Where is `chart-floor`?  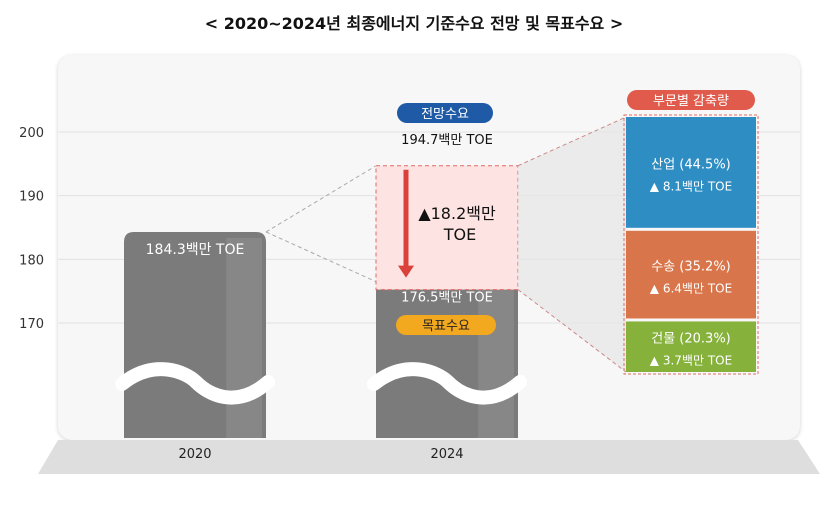
chart-floor is located at coordinates (429, 457).